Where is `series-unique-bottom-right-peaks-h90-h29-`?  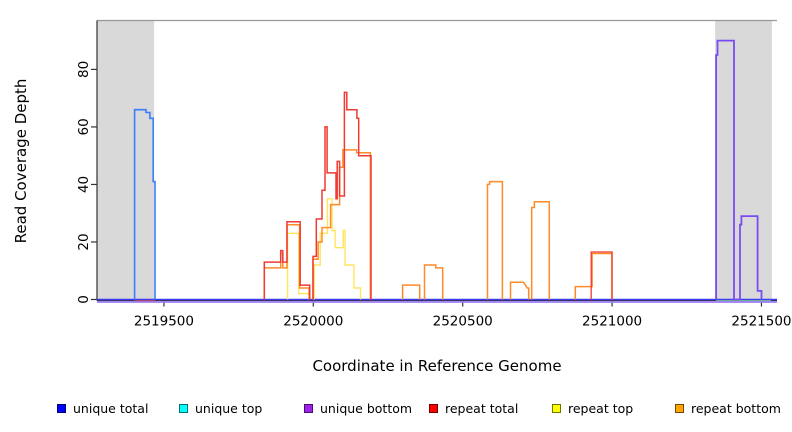 series-unique-bottom-right-peaks-h90-h29- is located at coordinates (739, 170).